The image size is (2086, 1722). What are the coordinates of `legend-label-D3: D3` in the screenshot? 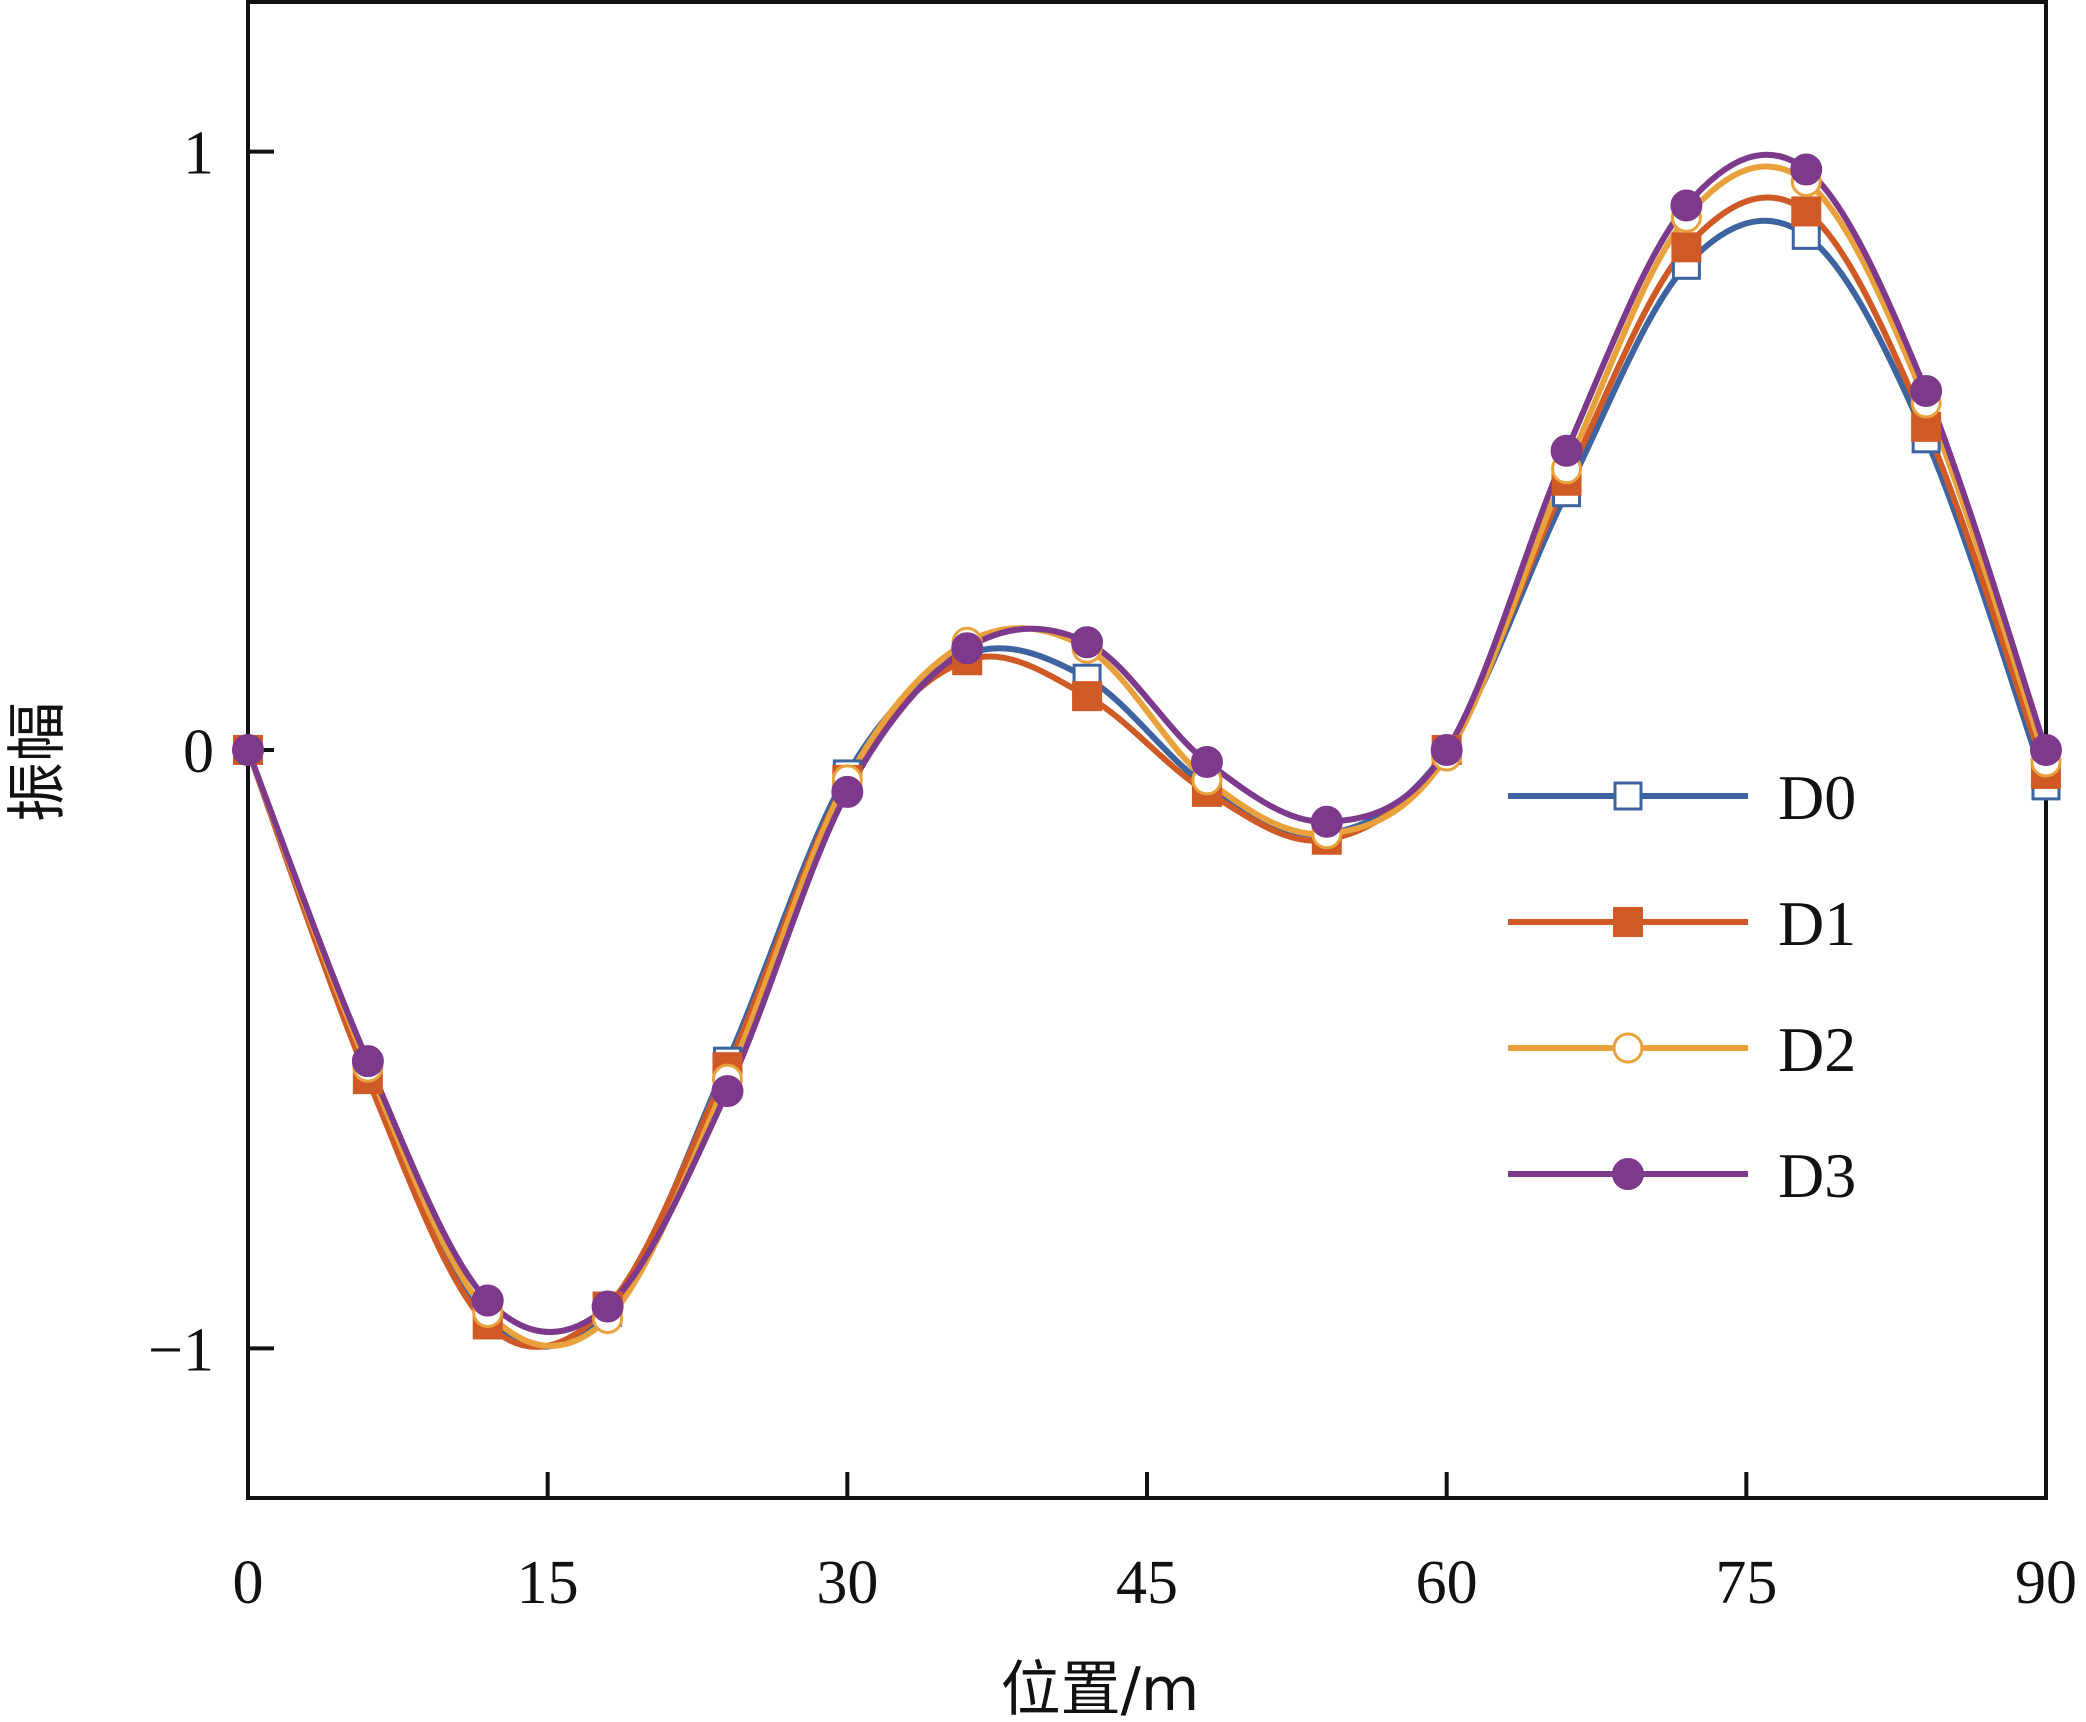 It's located at (1817, 1175).